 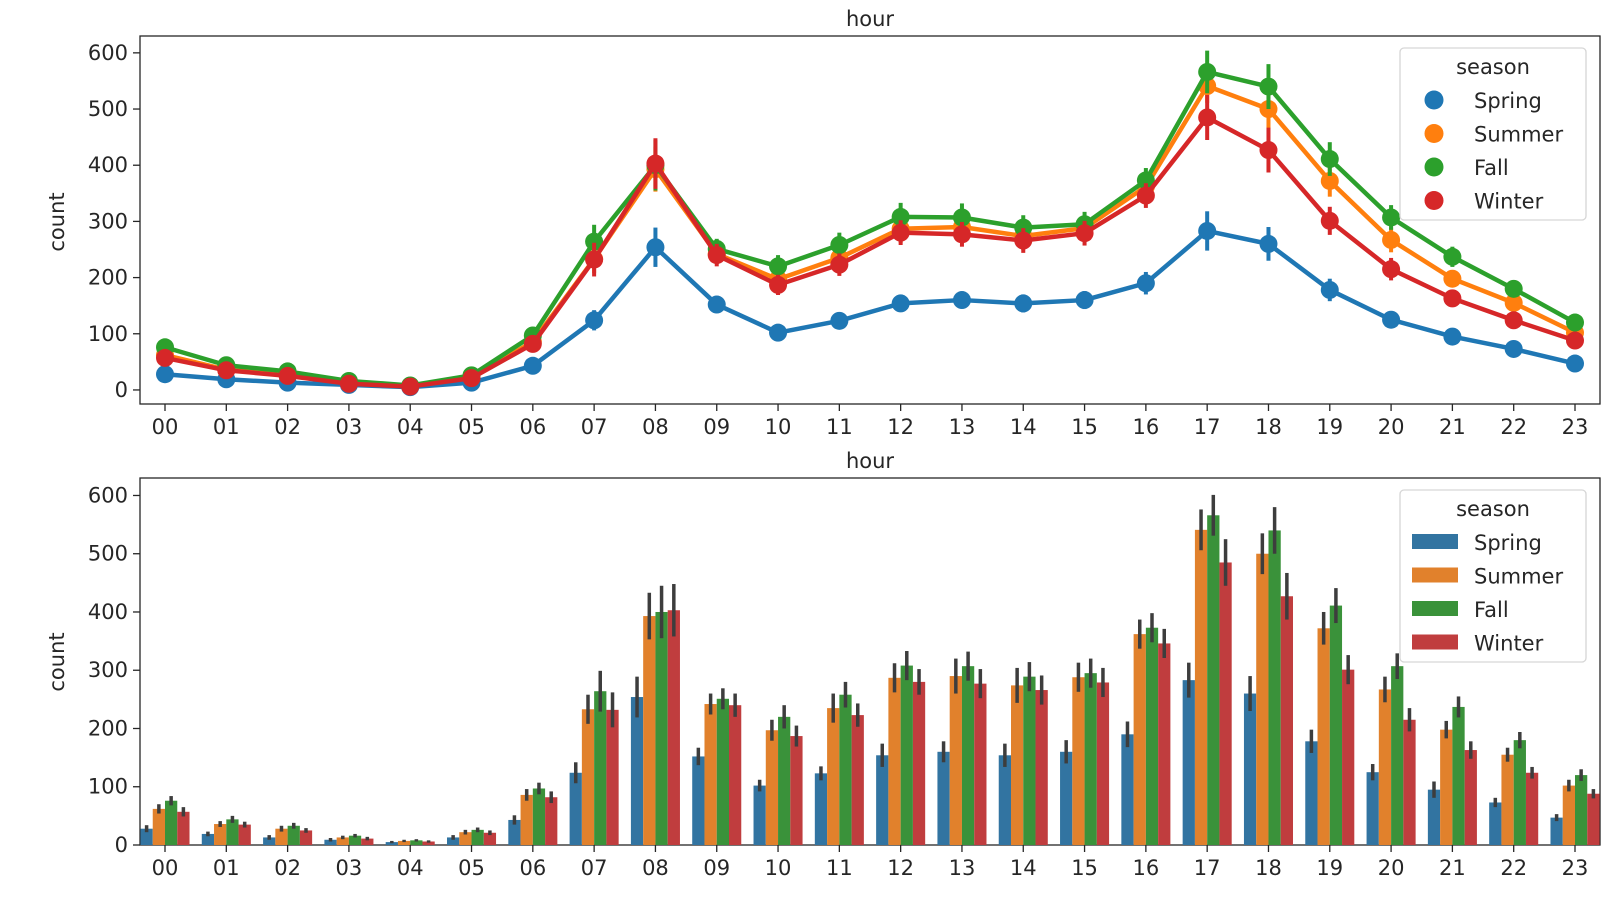 I want to click on y-tick-label: 200, so click(x=108, y=728).